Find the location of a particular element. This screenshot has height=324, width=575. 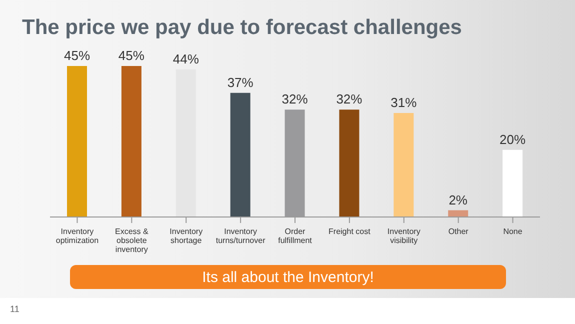

data-label: 31% is located at coordinates (404, 102).